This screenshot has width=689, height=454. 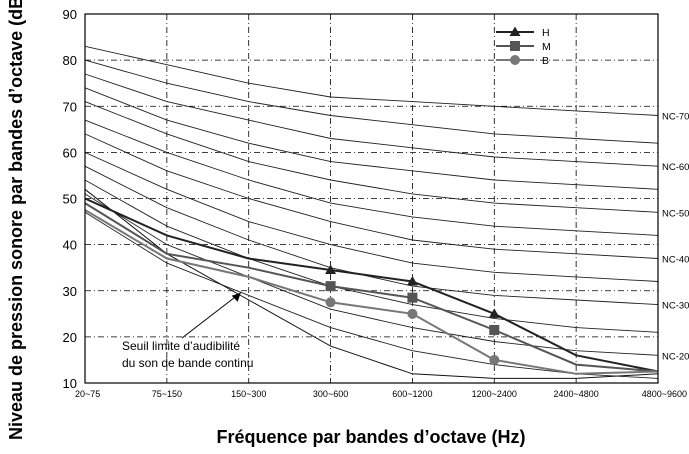 I want to click on legend: HMB, so click(x=523, y=46).